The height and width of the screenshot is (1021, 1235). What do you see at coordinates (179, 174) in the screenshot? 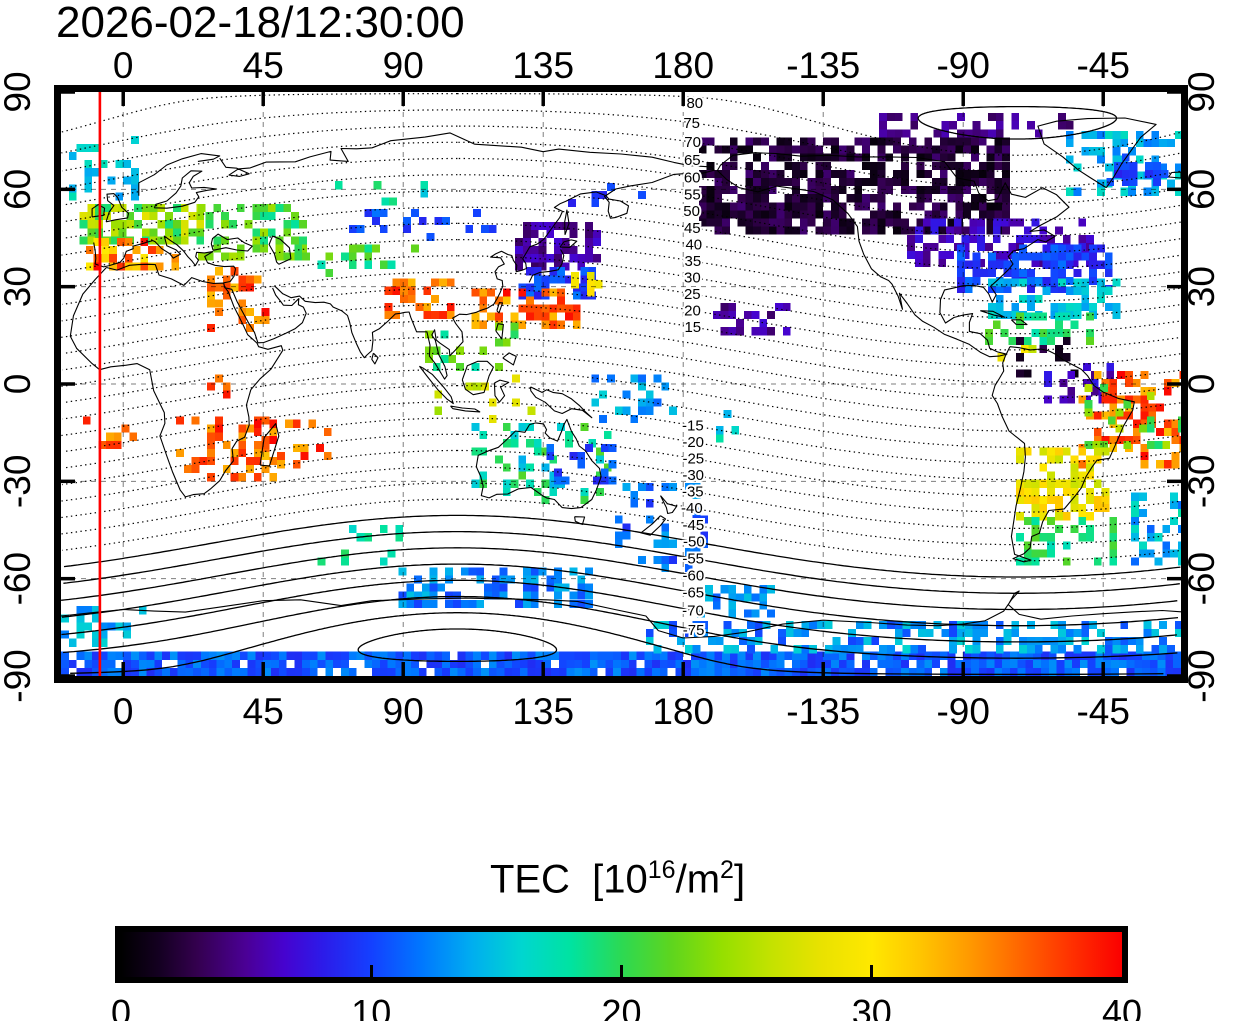
I see `coastline` at bounding box center [179, 174].